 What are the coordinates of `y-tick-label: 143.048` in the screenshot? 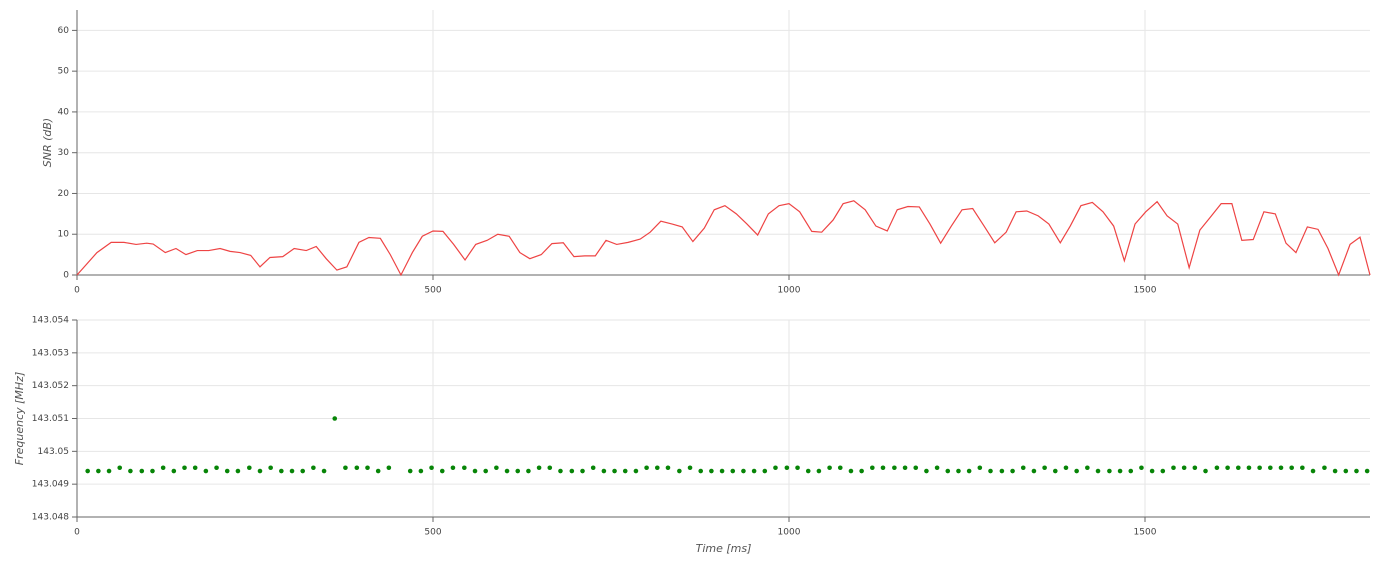 It's located at (50, 518).